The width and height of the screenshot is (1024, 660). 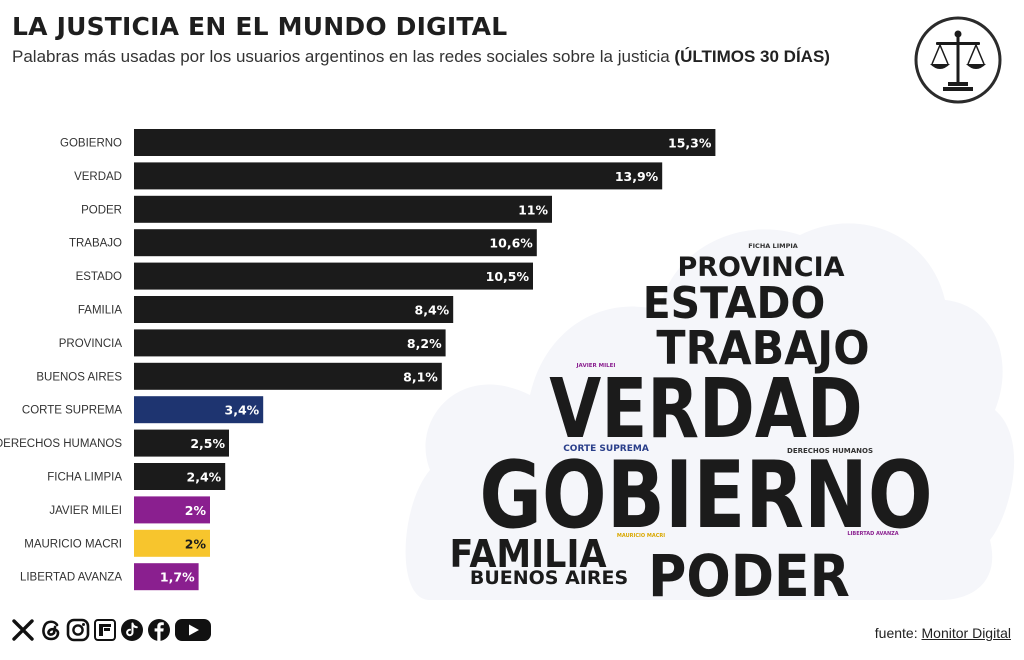 What do you see at coordinates (762, 349) in the screenshot?
I see `cloud-word-trabajo: TRABAJO` at bounding box center [762, 349].